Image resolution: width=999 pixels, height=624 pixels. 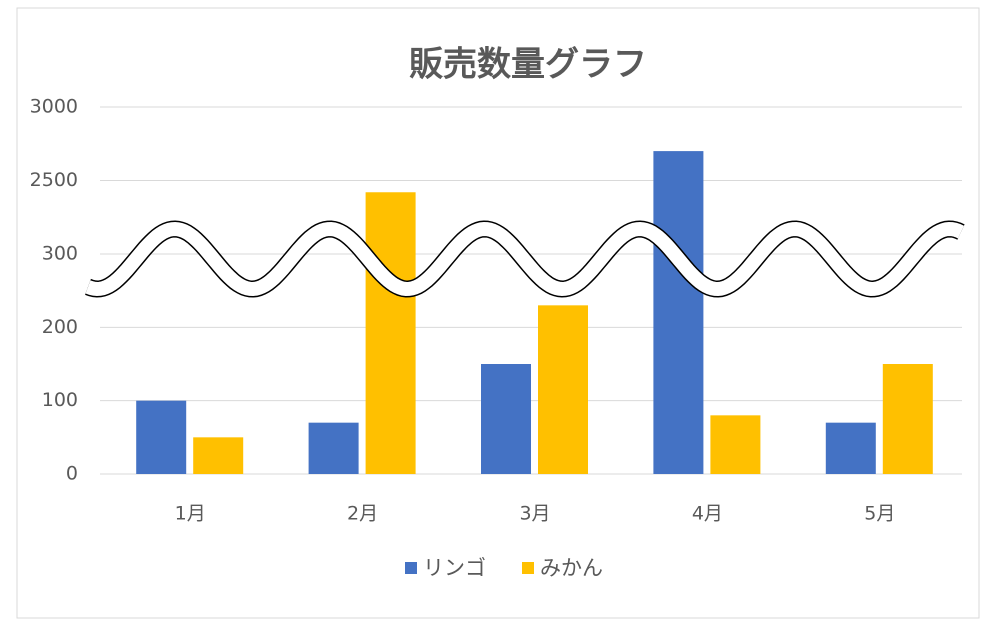 What do you see at coordinates (707, 514) in the screenshot?
I see `x-tick-label: 4月` at bounding box center [707, 514].